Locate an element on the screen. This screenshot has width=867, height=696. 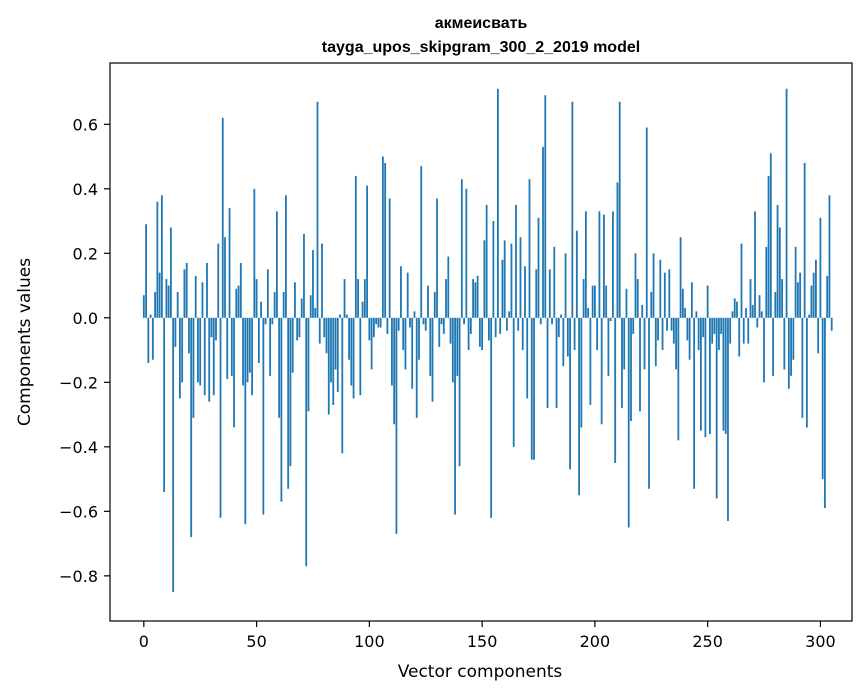
x-tick-label: 200 is located at coordinates (595, 641).